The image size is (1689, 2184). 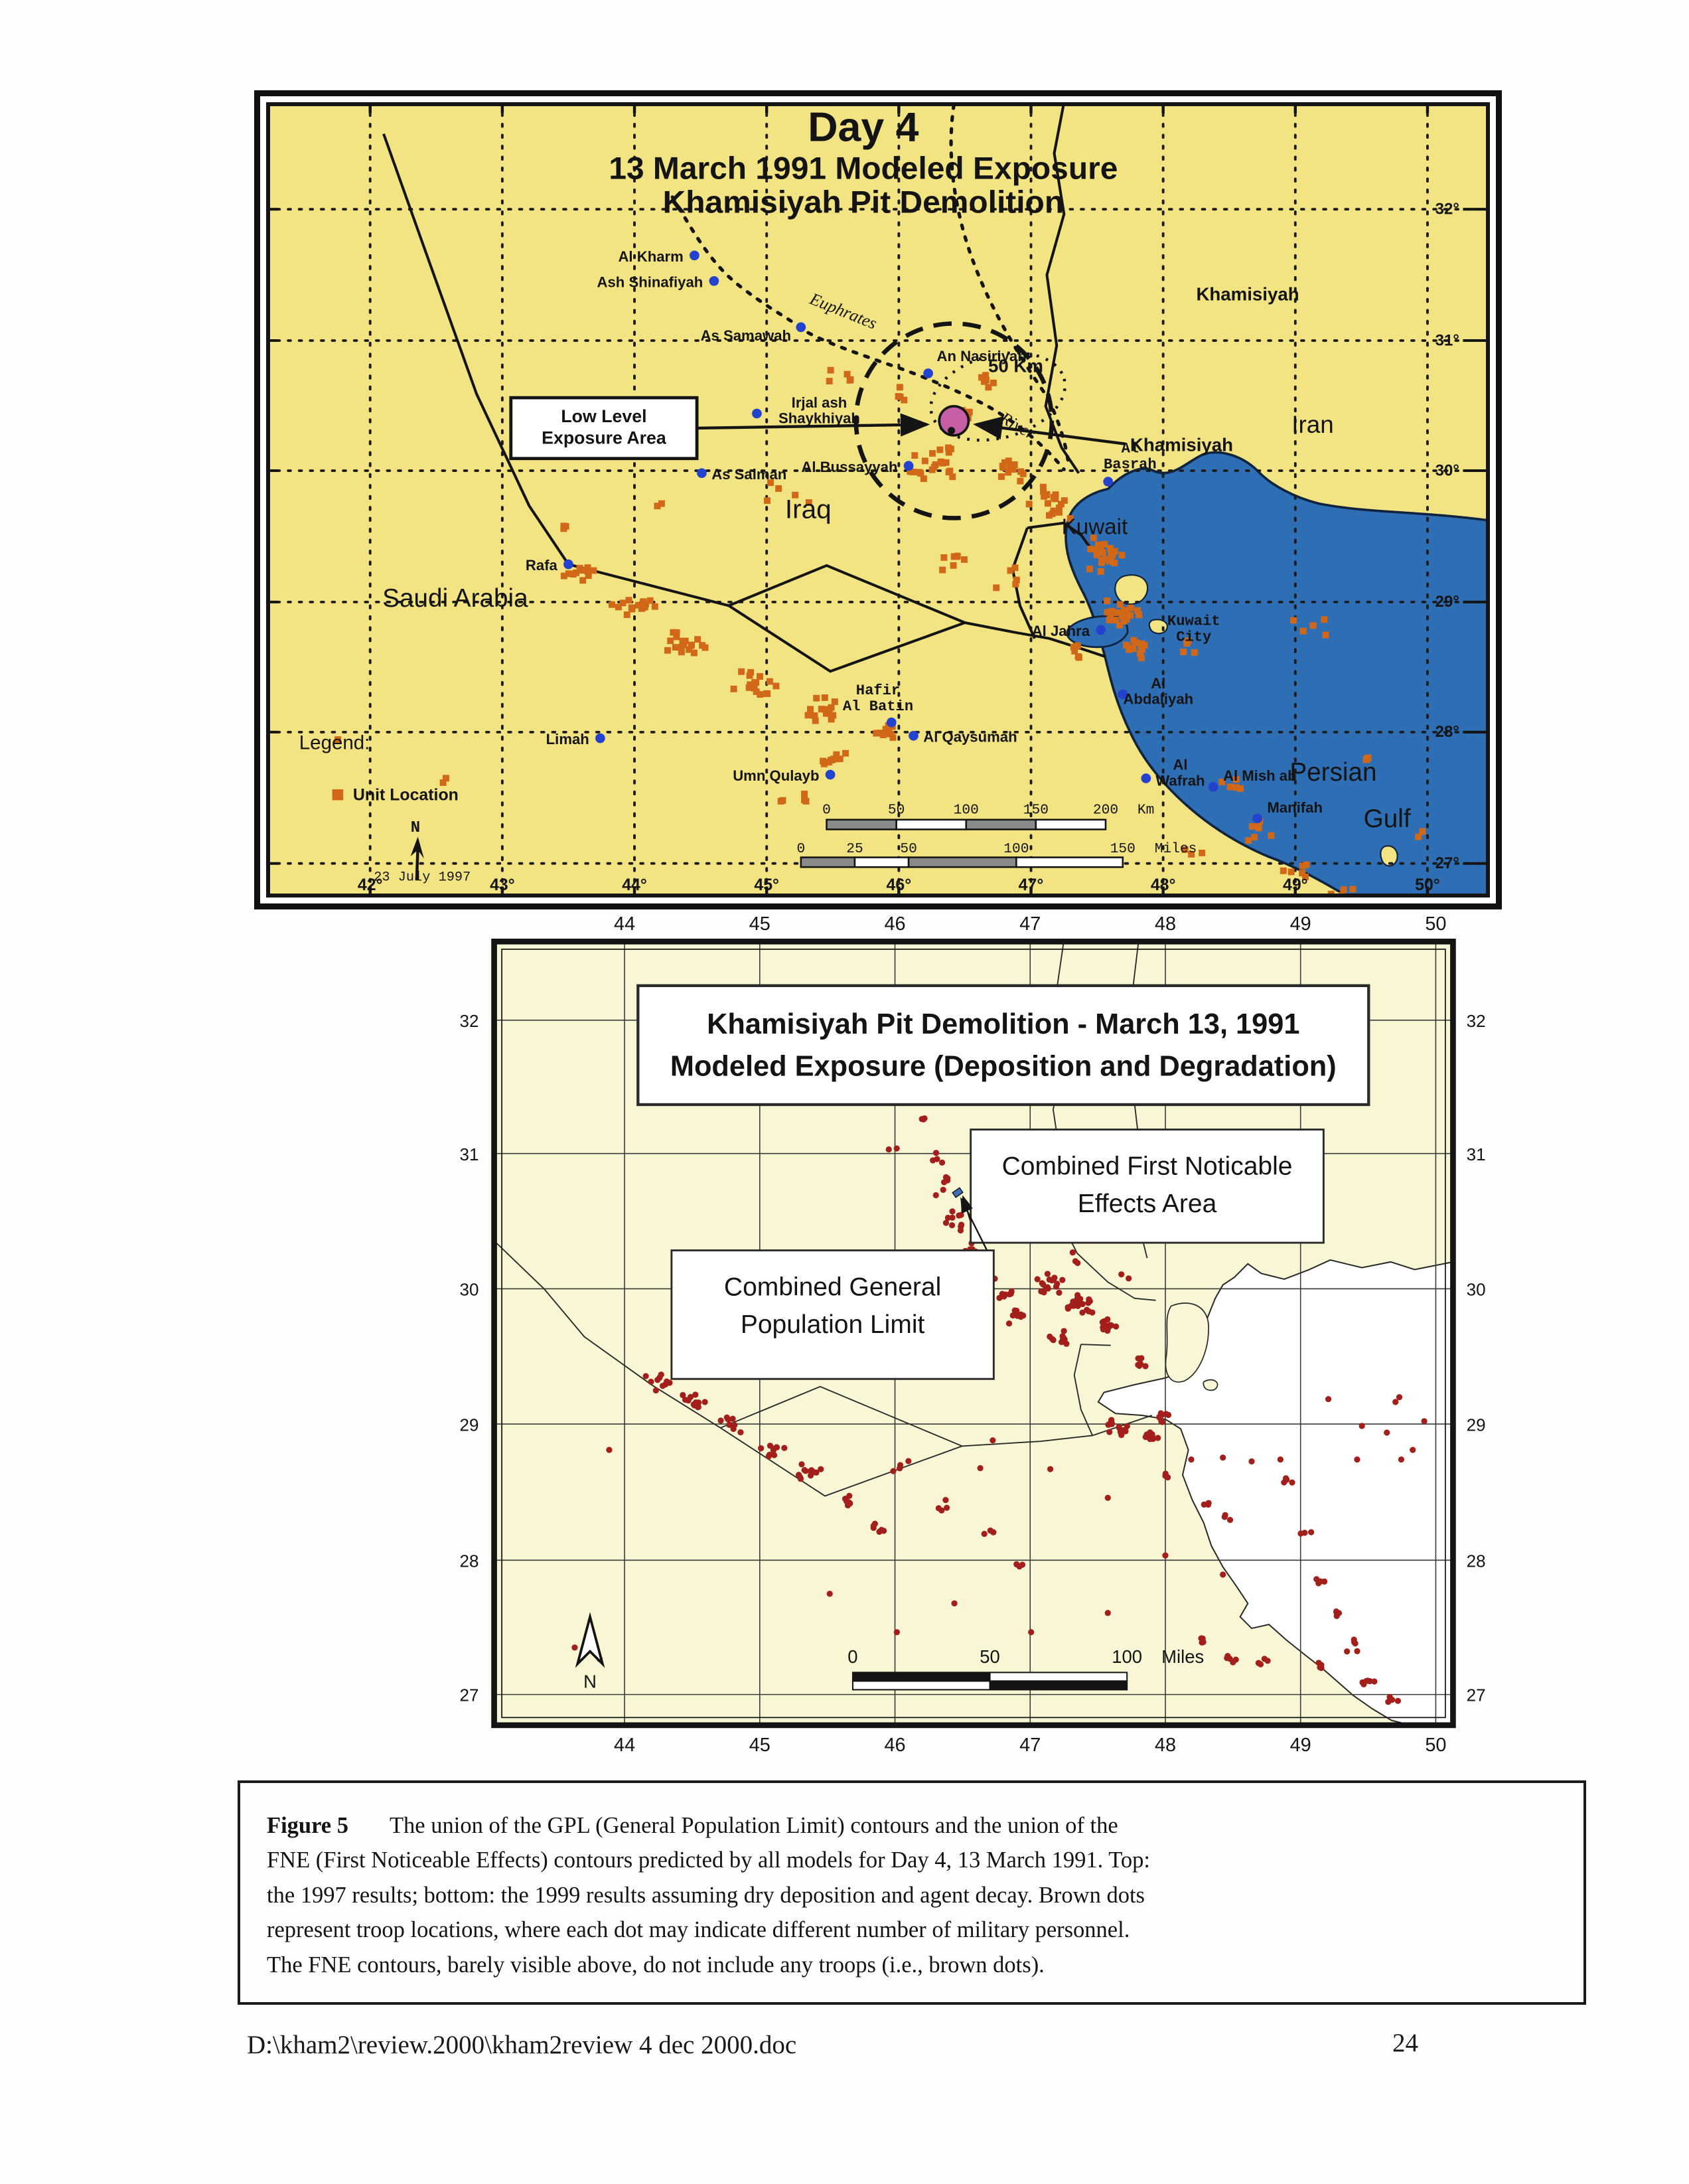 I want to click on lat-tick-label-left: 29, so click(x=469, y=1425).